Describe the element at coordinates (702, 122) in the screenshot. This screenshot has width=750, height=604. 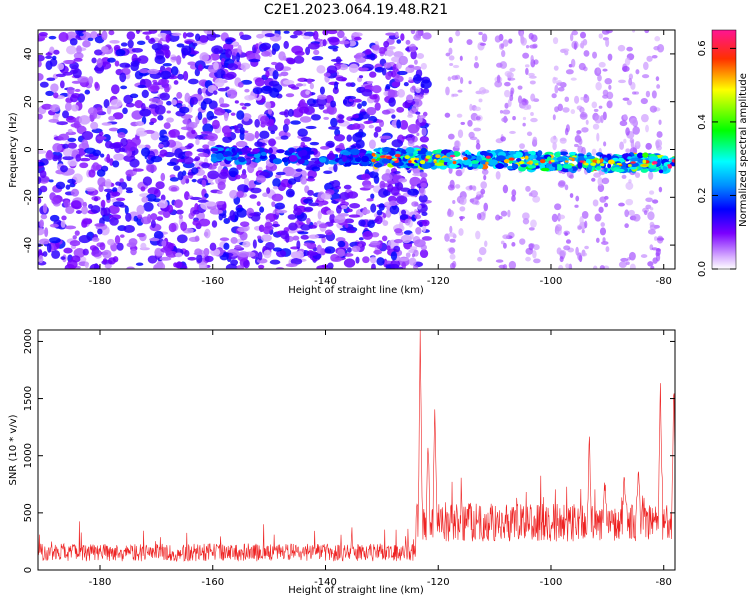
I see `colorbar-tick-label: 0.4` at that location.